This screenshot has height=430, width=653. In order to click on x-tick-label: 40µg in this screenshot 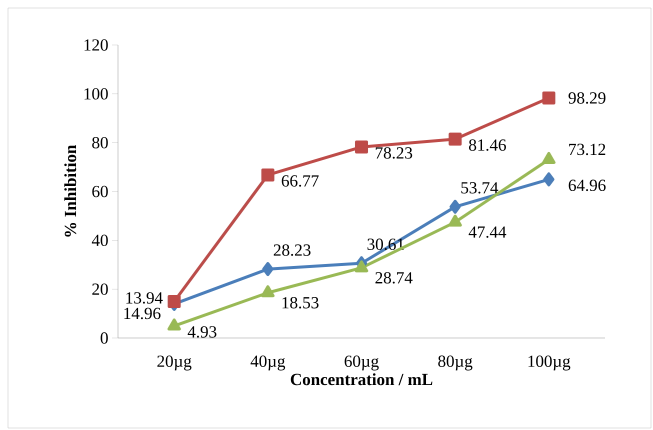, I will do `click(268, 363)`.